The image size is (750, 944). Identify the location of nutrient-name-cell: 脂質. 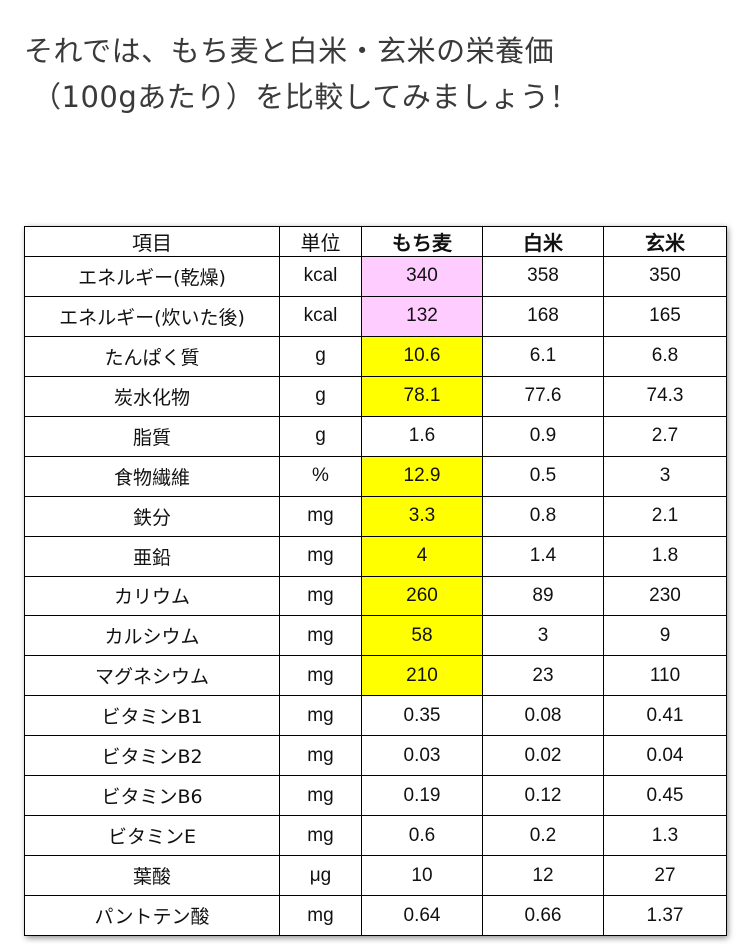
(152, 436).